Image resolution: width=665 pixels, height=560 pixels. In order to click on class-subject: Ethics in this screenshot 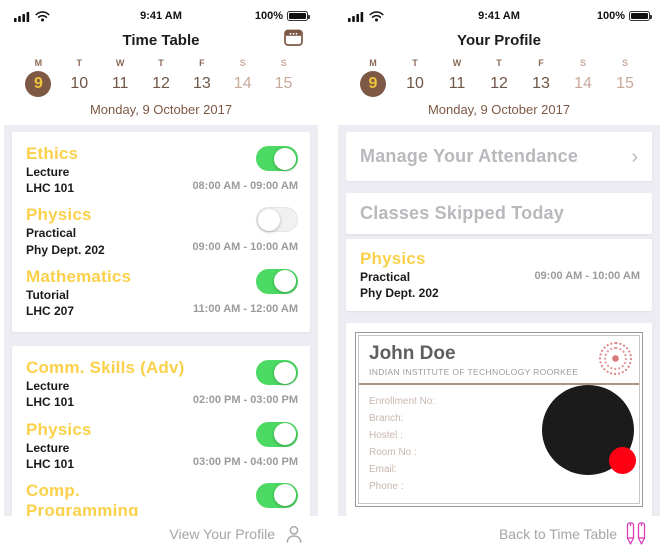, I will do `click(52, 153)`.